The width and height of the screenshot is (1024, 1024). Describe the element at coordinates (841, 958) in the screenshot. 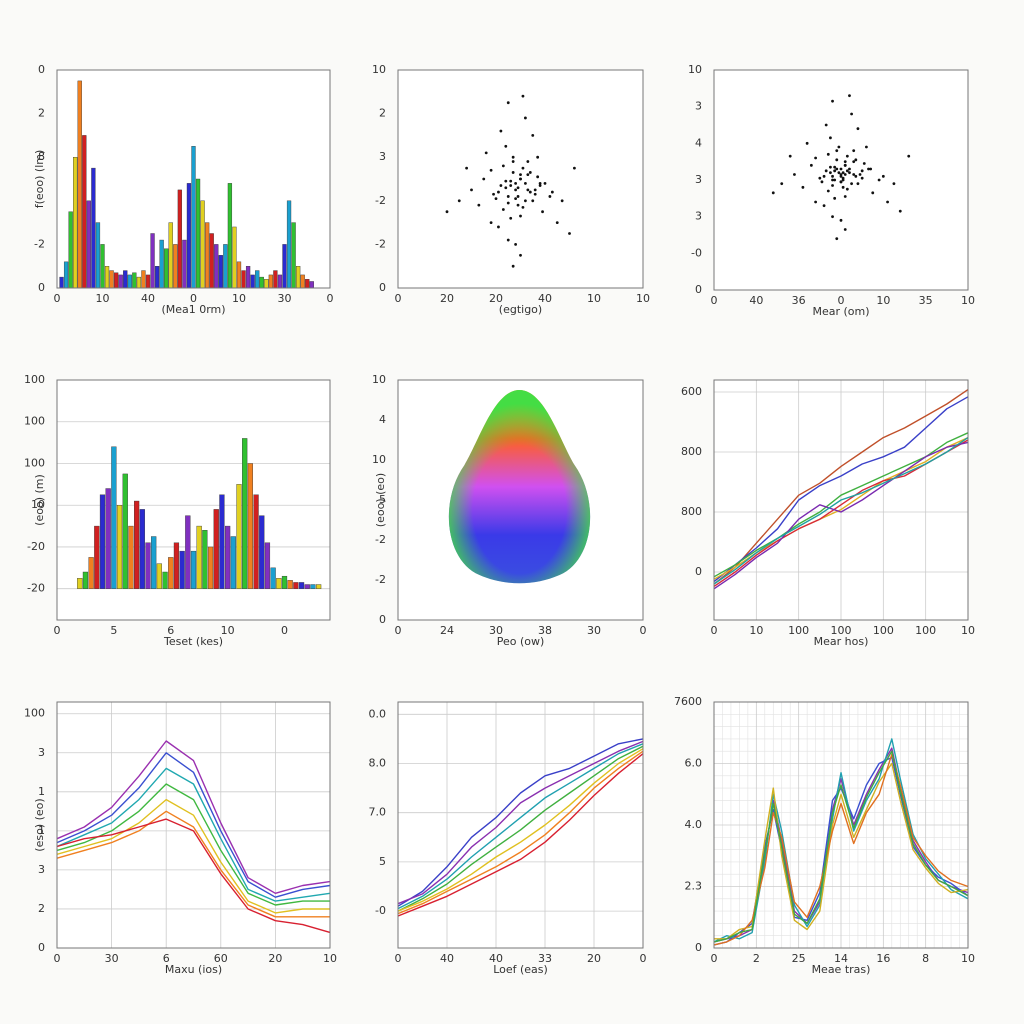

I see `x-tick-label: 14` at that location.